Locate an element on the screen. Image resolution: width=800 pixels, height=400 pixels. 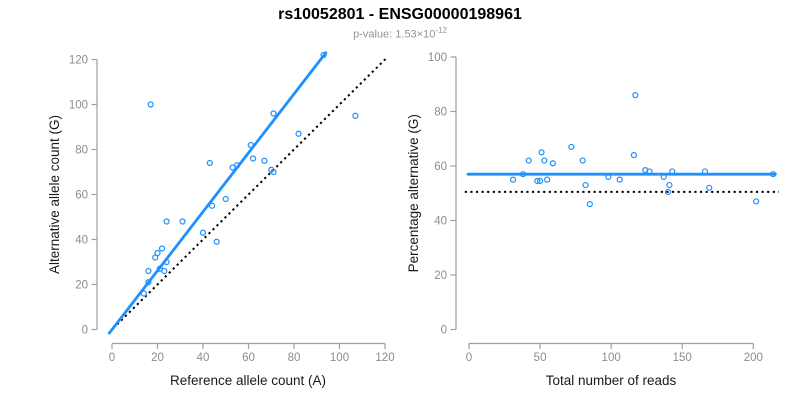
x-axis-title: Total number of reads is located at coordinates (611, 380).